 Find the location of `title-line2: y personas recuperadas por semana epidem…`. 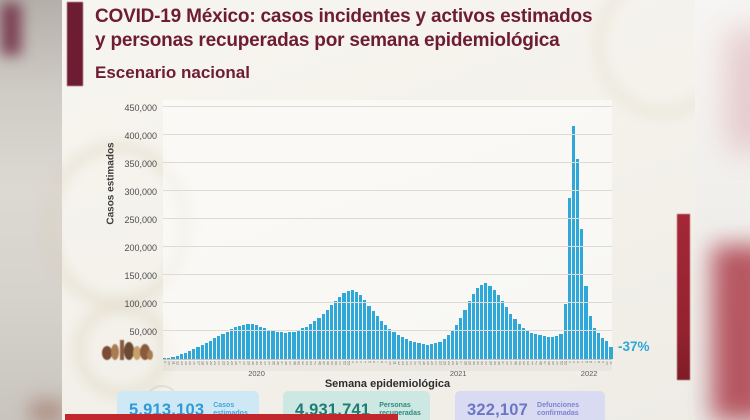

title-line2: y personas recuperadas por semana epidem… is located at coordinates (327, 41).